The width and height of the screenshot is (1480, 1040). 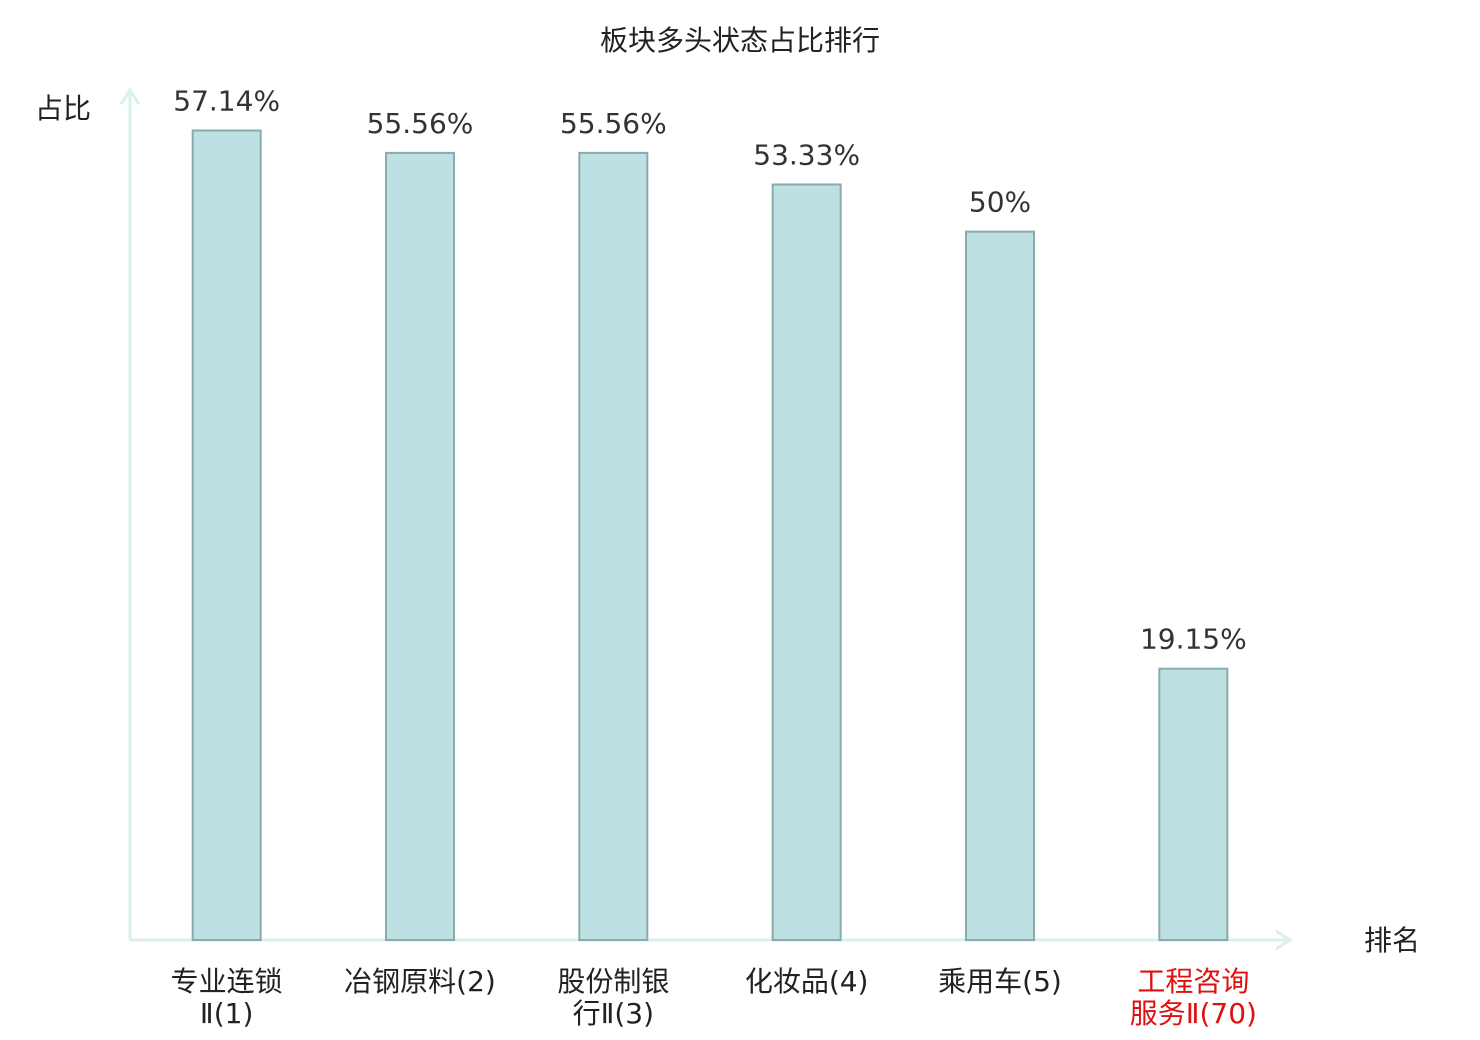 What do you see at coordinates (806, 981) in the screenshot?
I see `x-tick-label: 化妆品(4)` at bounding box center [806, 981].